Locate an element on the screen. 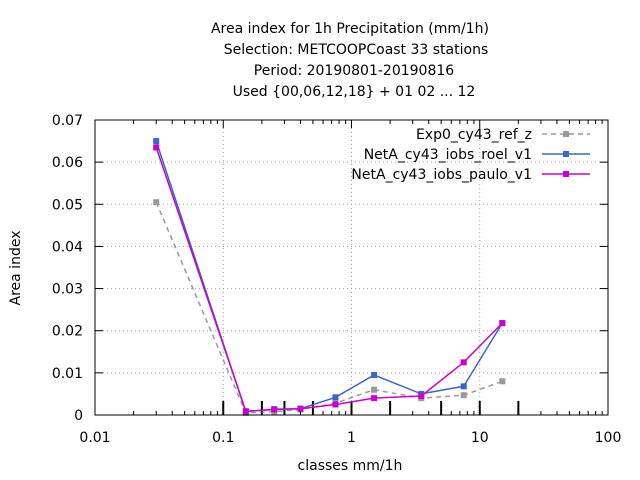 Image resolution: width=640 pixels, height=480 pixels. x-tick-label: 0.1 is located at coordinates (223, 438).